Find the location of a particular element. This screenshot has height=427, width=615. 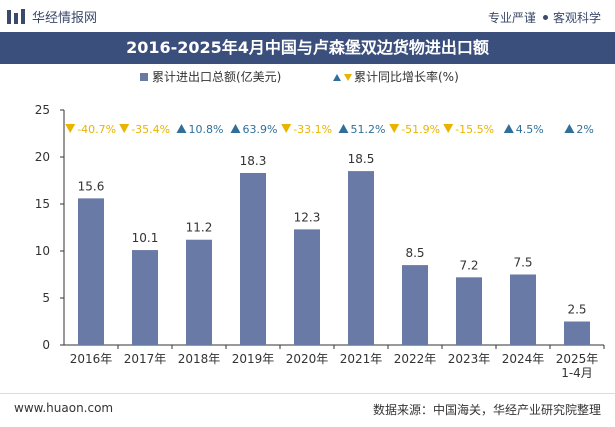

footer-website: www.huaon.com is located at coordinates (64, 408).